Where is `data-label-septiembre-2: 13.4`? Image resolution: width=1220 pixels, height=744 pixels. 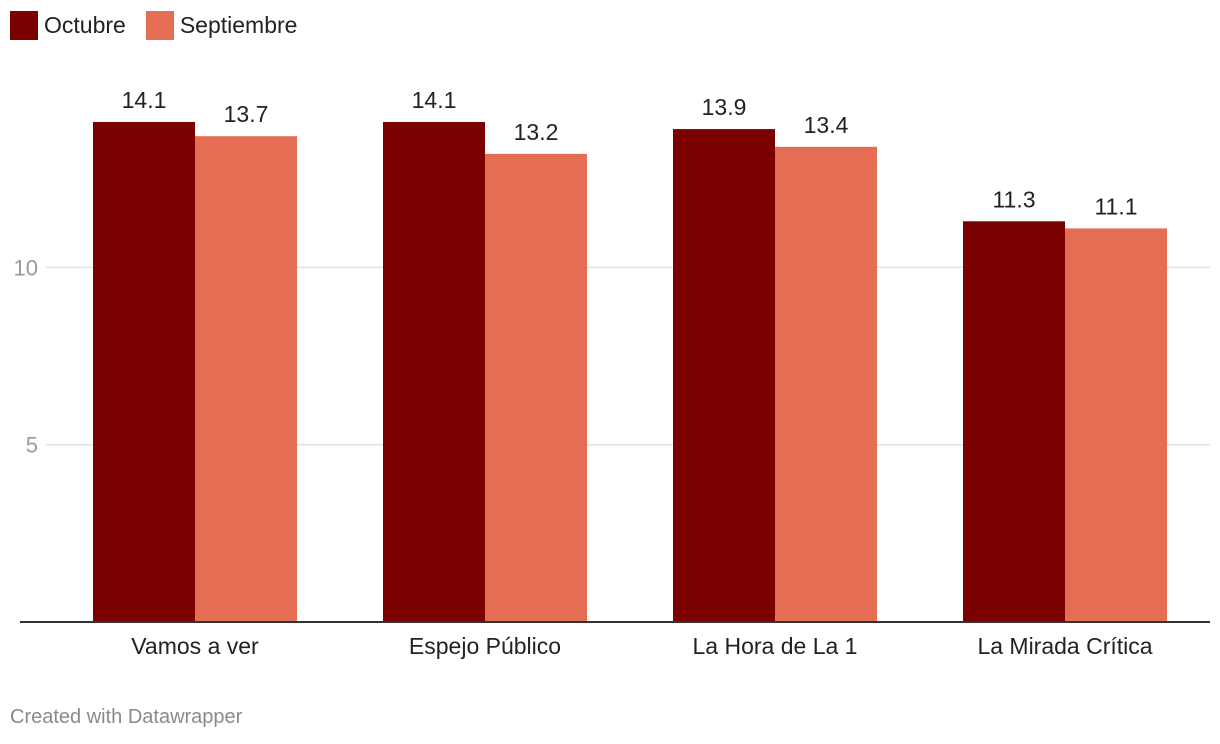
data-label-septiembre-2: 13.4 is located at coordinates (826, 125).